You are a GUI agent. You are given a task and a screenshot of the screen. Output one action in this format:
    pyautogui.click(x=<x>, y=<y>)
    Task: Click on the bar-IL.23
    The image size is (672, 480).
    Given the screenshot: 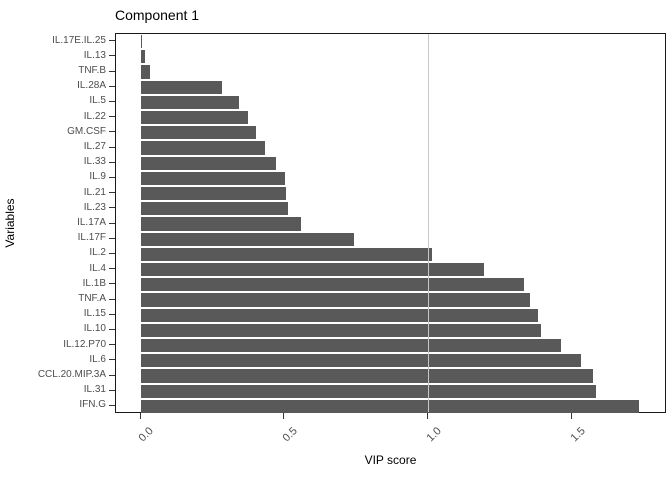 What is the action you would take?
    pyautogui.click(x=214, y=209)
    